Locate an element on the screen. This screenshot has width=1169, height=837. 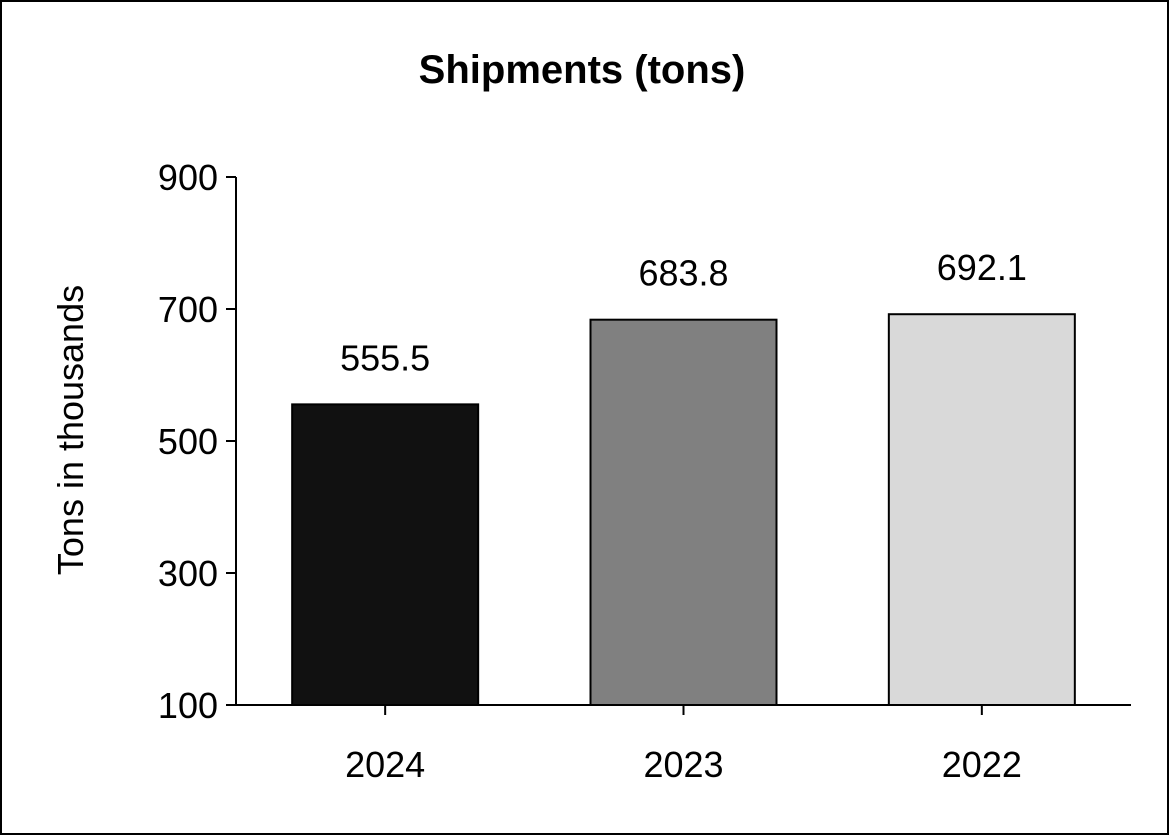
y-tick-label: 500 is located at coordinates (188, 441).